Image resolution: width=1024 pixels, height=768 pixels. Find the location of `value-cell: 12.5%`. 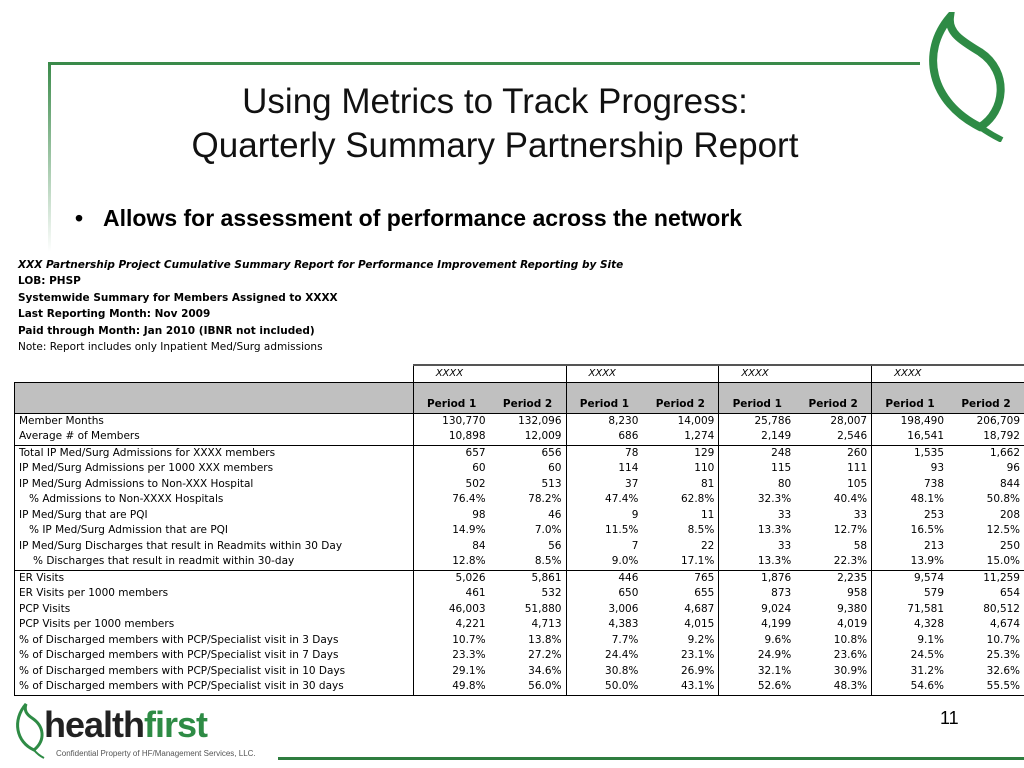

value-cell: 12.5% is located at coordinates (1003, 530).